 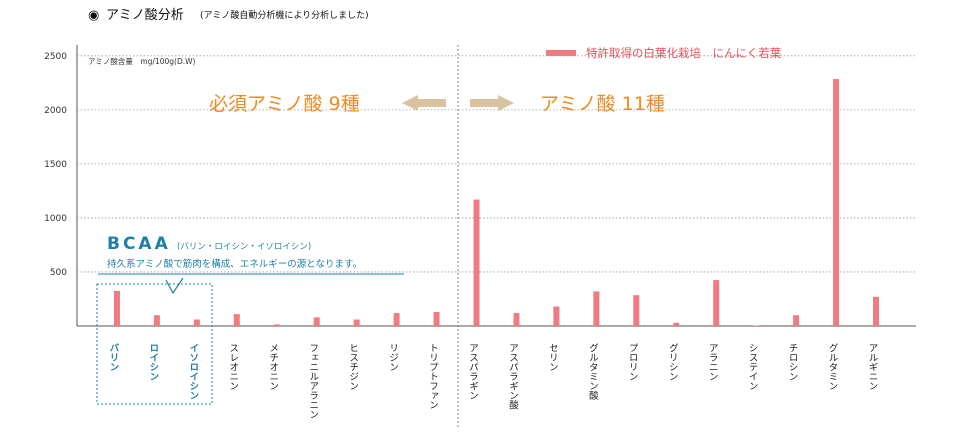 What do you see at coordinates (244, 247) in the screenshot?
I see `bcaa-subtitle: (バリン・ロイシン・イソロイシン)` at bounding box center [244, 247].